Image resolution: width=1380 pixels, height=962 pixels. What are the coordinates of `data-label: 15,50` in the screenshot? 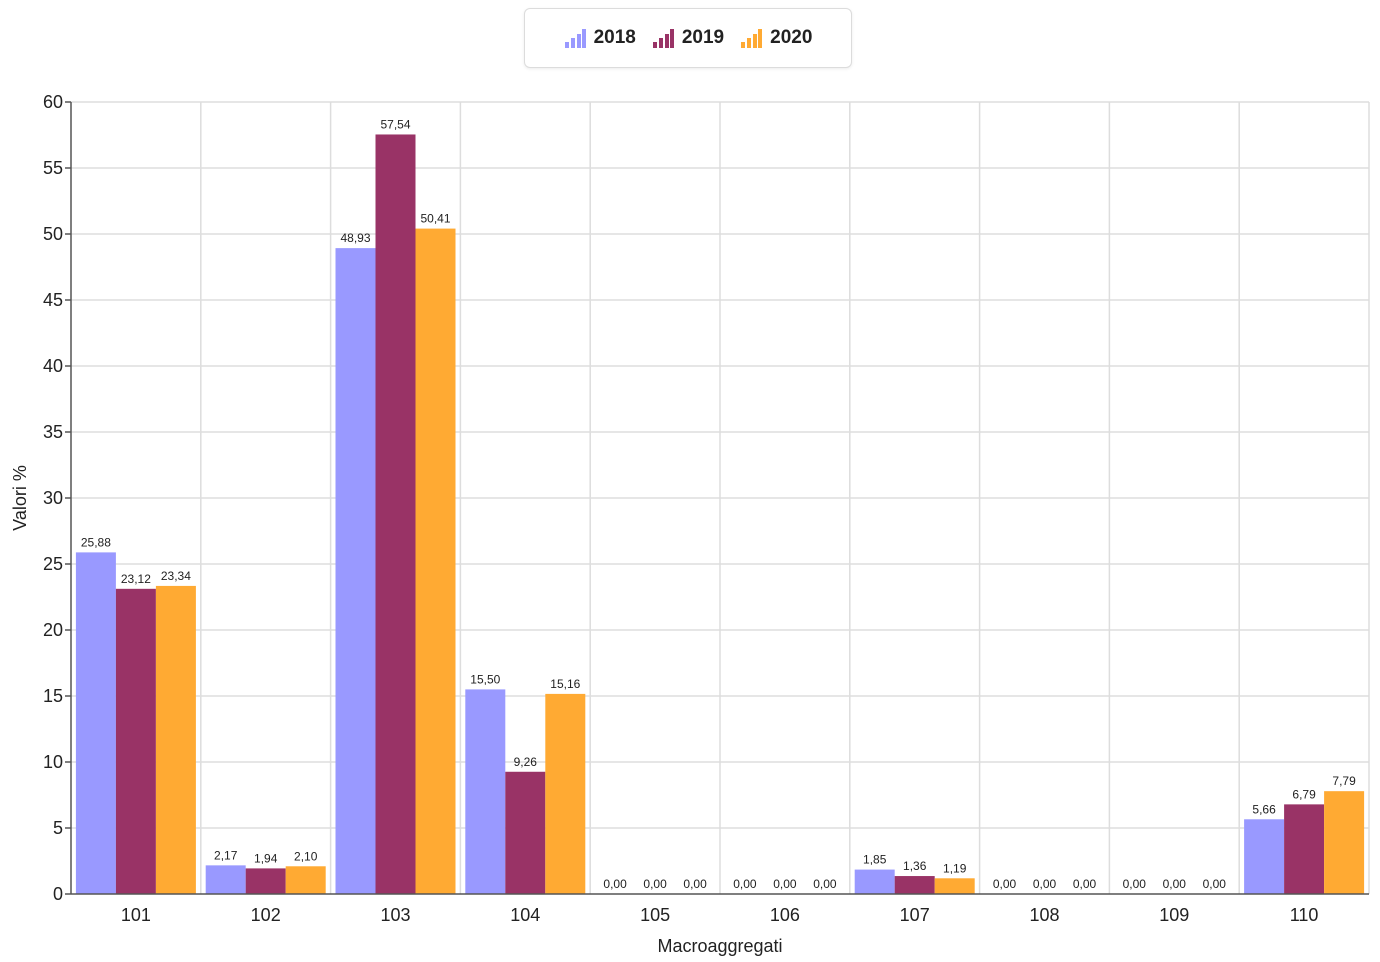 It's located at (485, 679).